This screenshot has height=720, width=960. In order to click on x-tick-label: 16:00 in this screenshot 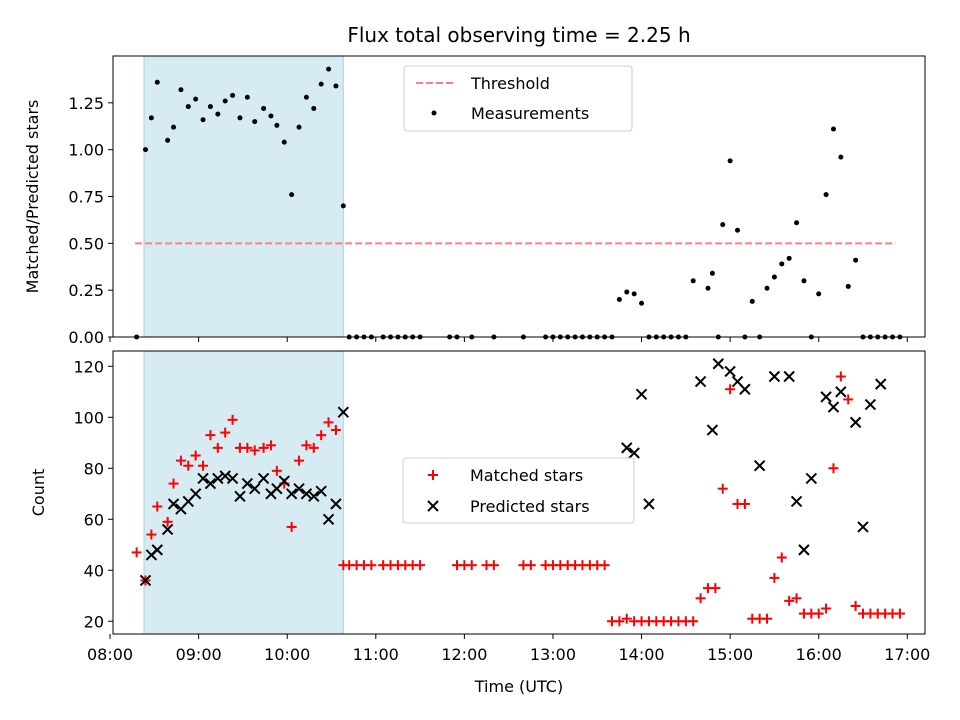, I will do `click(819, 654)`.